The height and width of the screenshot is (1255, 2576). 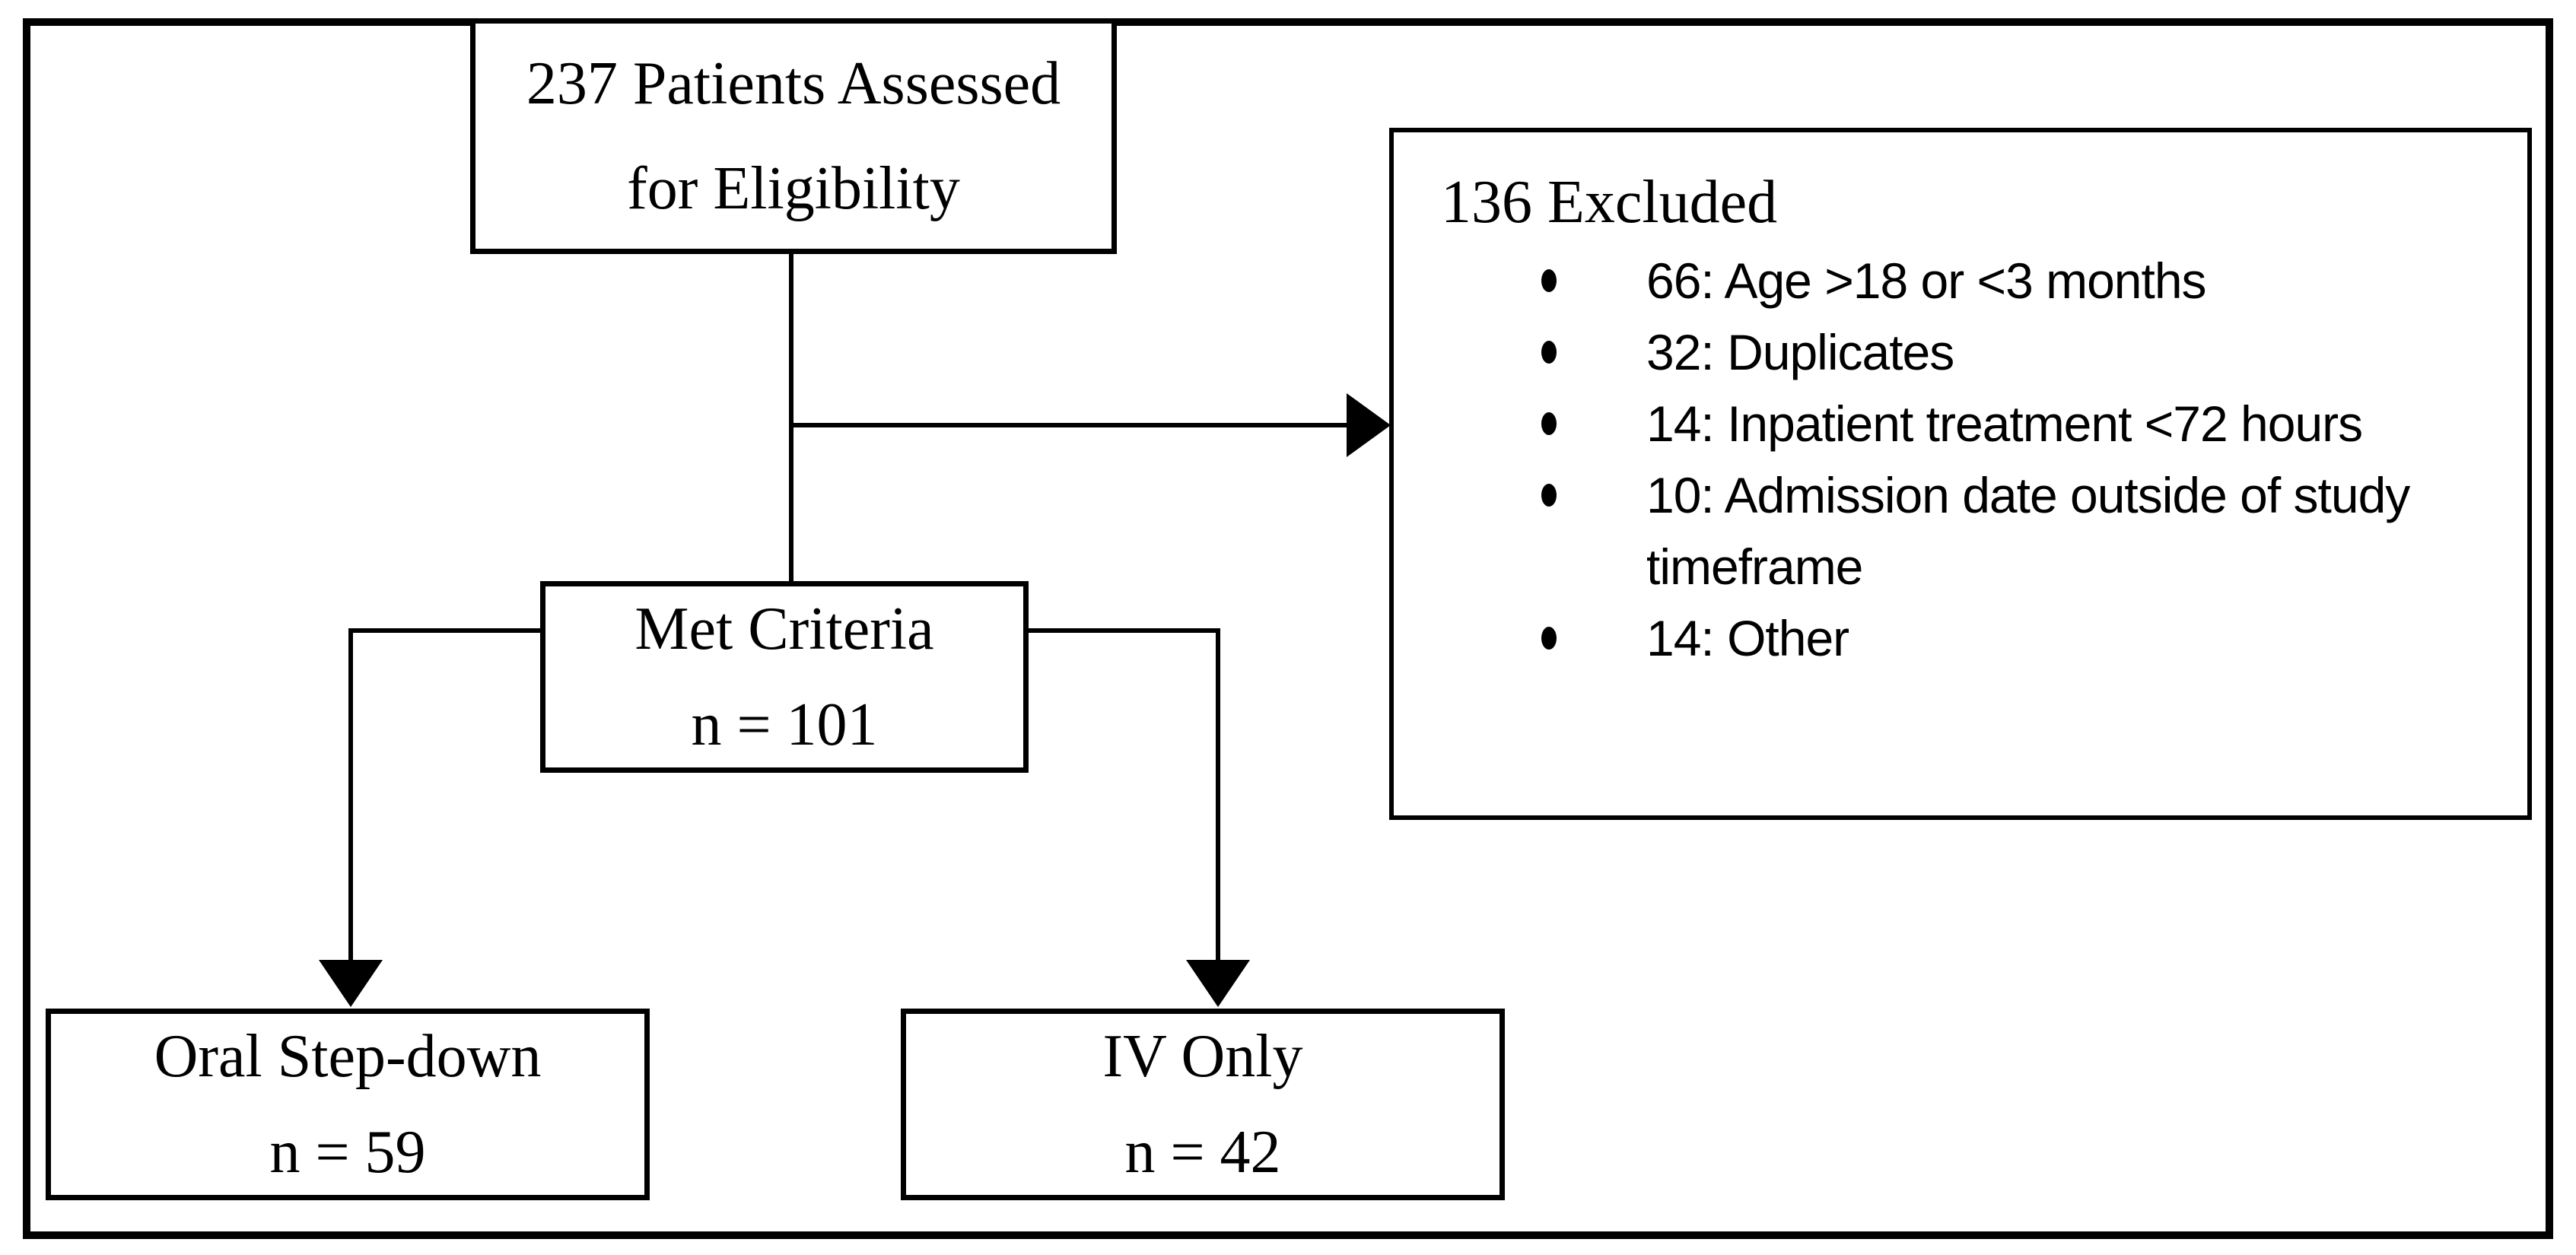 I want to click on iv-only-box: IV Only n = 42, so click(x=1203, y=1104).